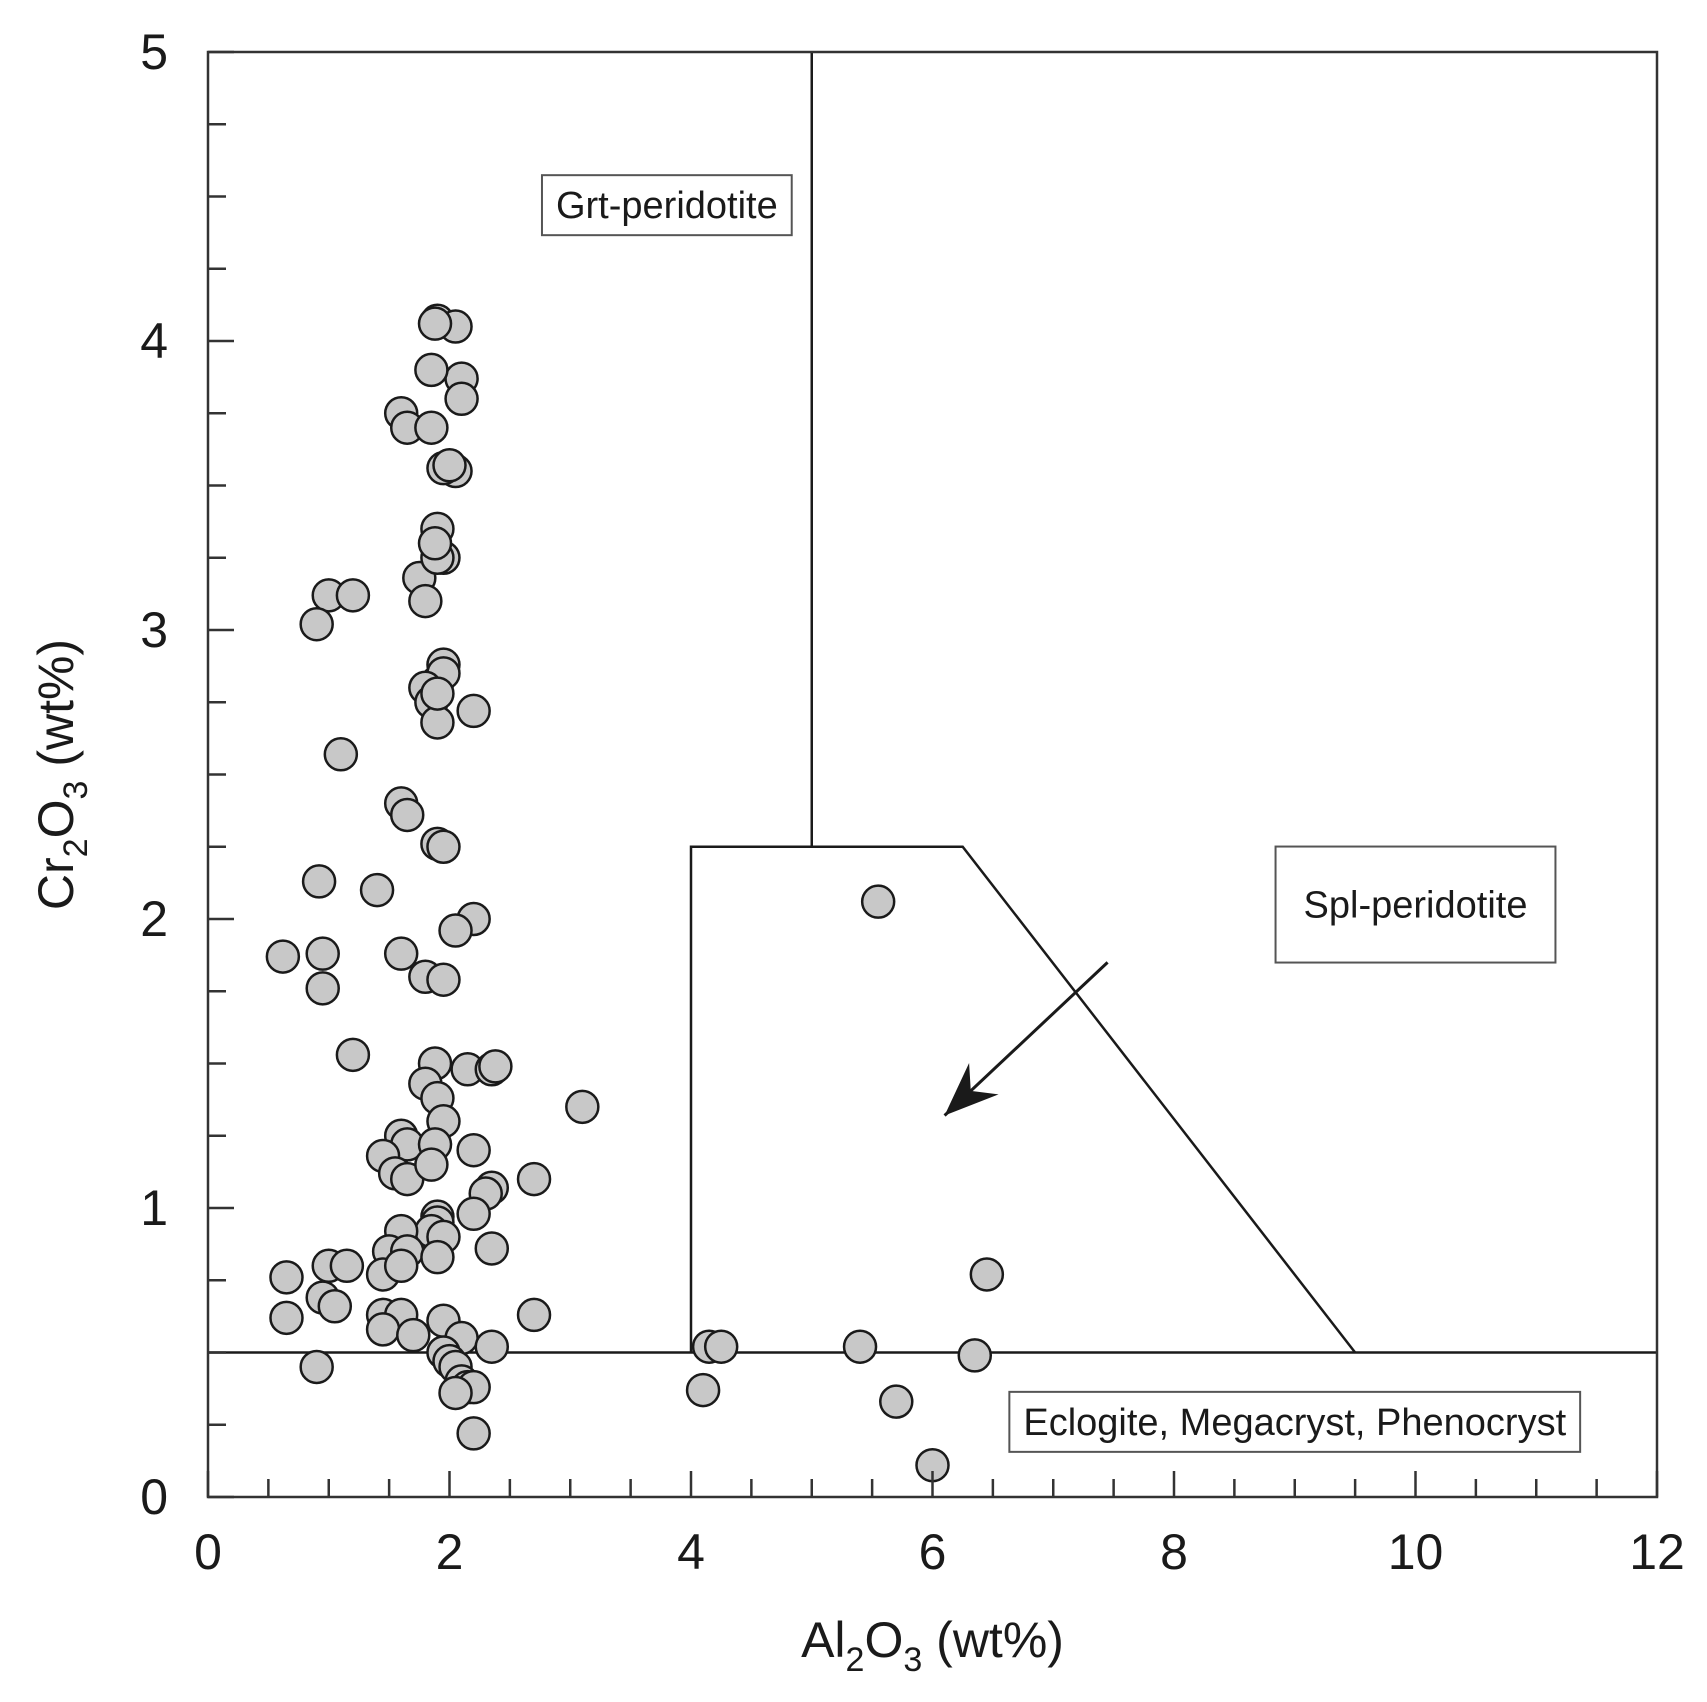 The width and height of the screenshot is (1707, 1702). I want to click on y-tick-label: 3, so click(154, 630).